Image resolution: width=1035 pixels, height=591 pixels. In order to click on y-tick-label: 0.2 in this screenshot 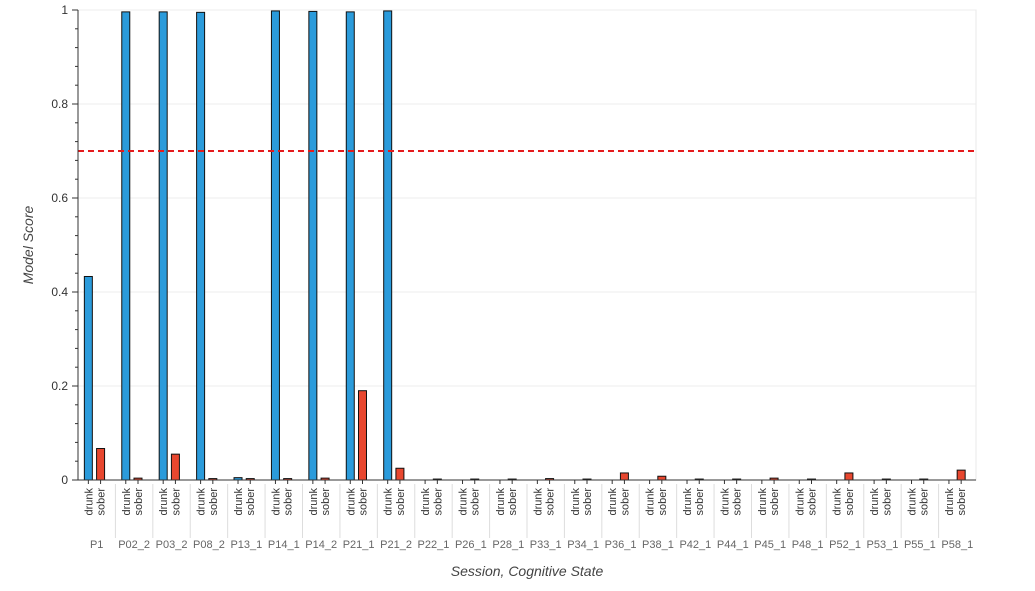, I will do `click(59, 386)`.